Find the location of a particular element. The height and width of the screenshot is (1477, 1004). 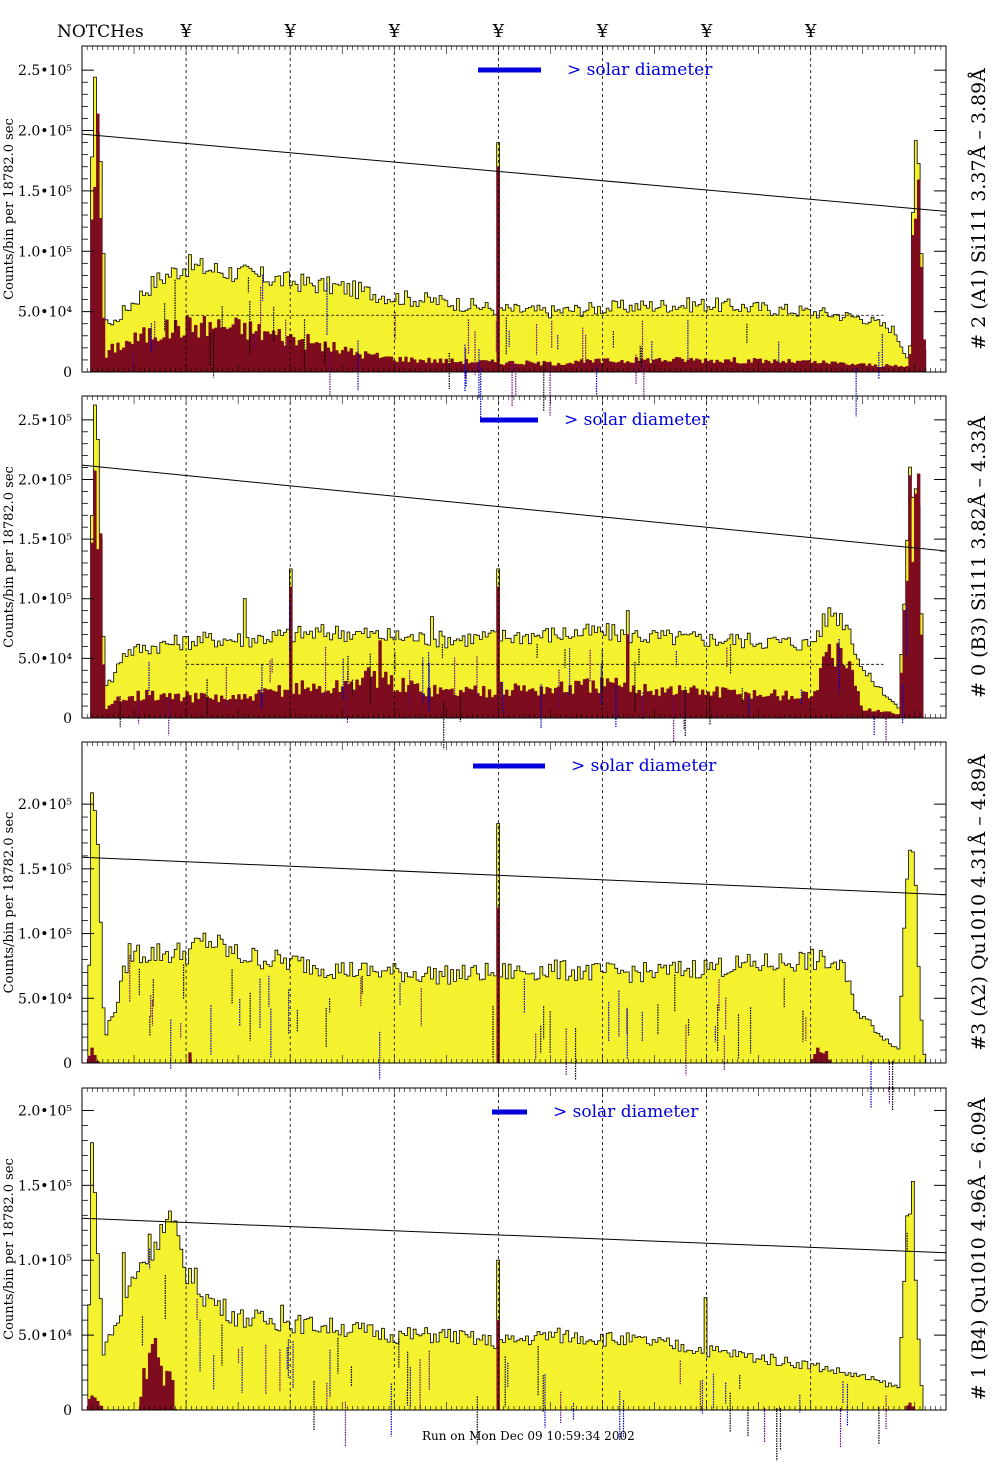

notch-marker-5: ¥ is located at coordinates (602, 31).